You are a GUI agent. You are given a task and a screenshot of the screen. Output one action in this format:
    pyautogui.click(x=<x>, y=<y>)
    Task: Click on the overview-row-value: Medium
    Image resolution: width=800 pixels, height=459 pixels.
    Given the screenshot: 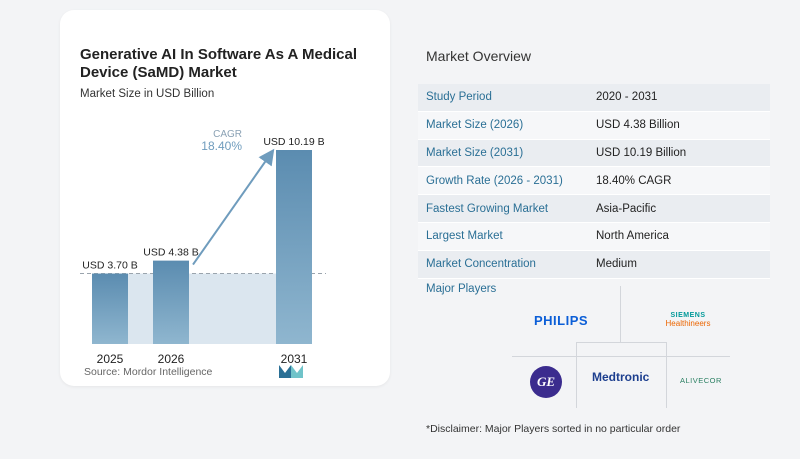 What is the action you would take?
    pyautogui.click(x=616, y=264)
    